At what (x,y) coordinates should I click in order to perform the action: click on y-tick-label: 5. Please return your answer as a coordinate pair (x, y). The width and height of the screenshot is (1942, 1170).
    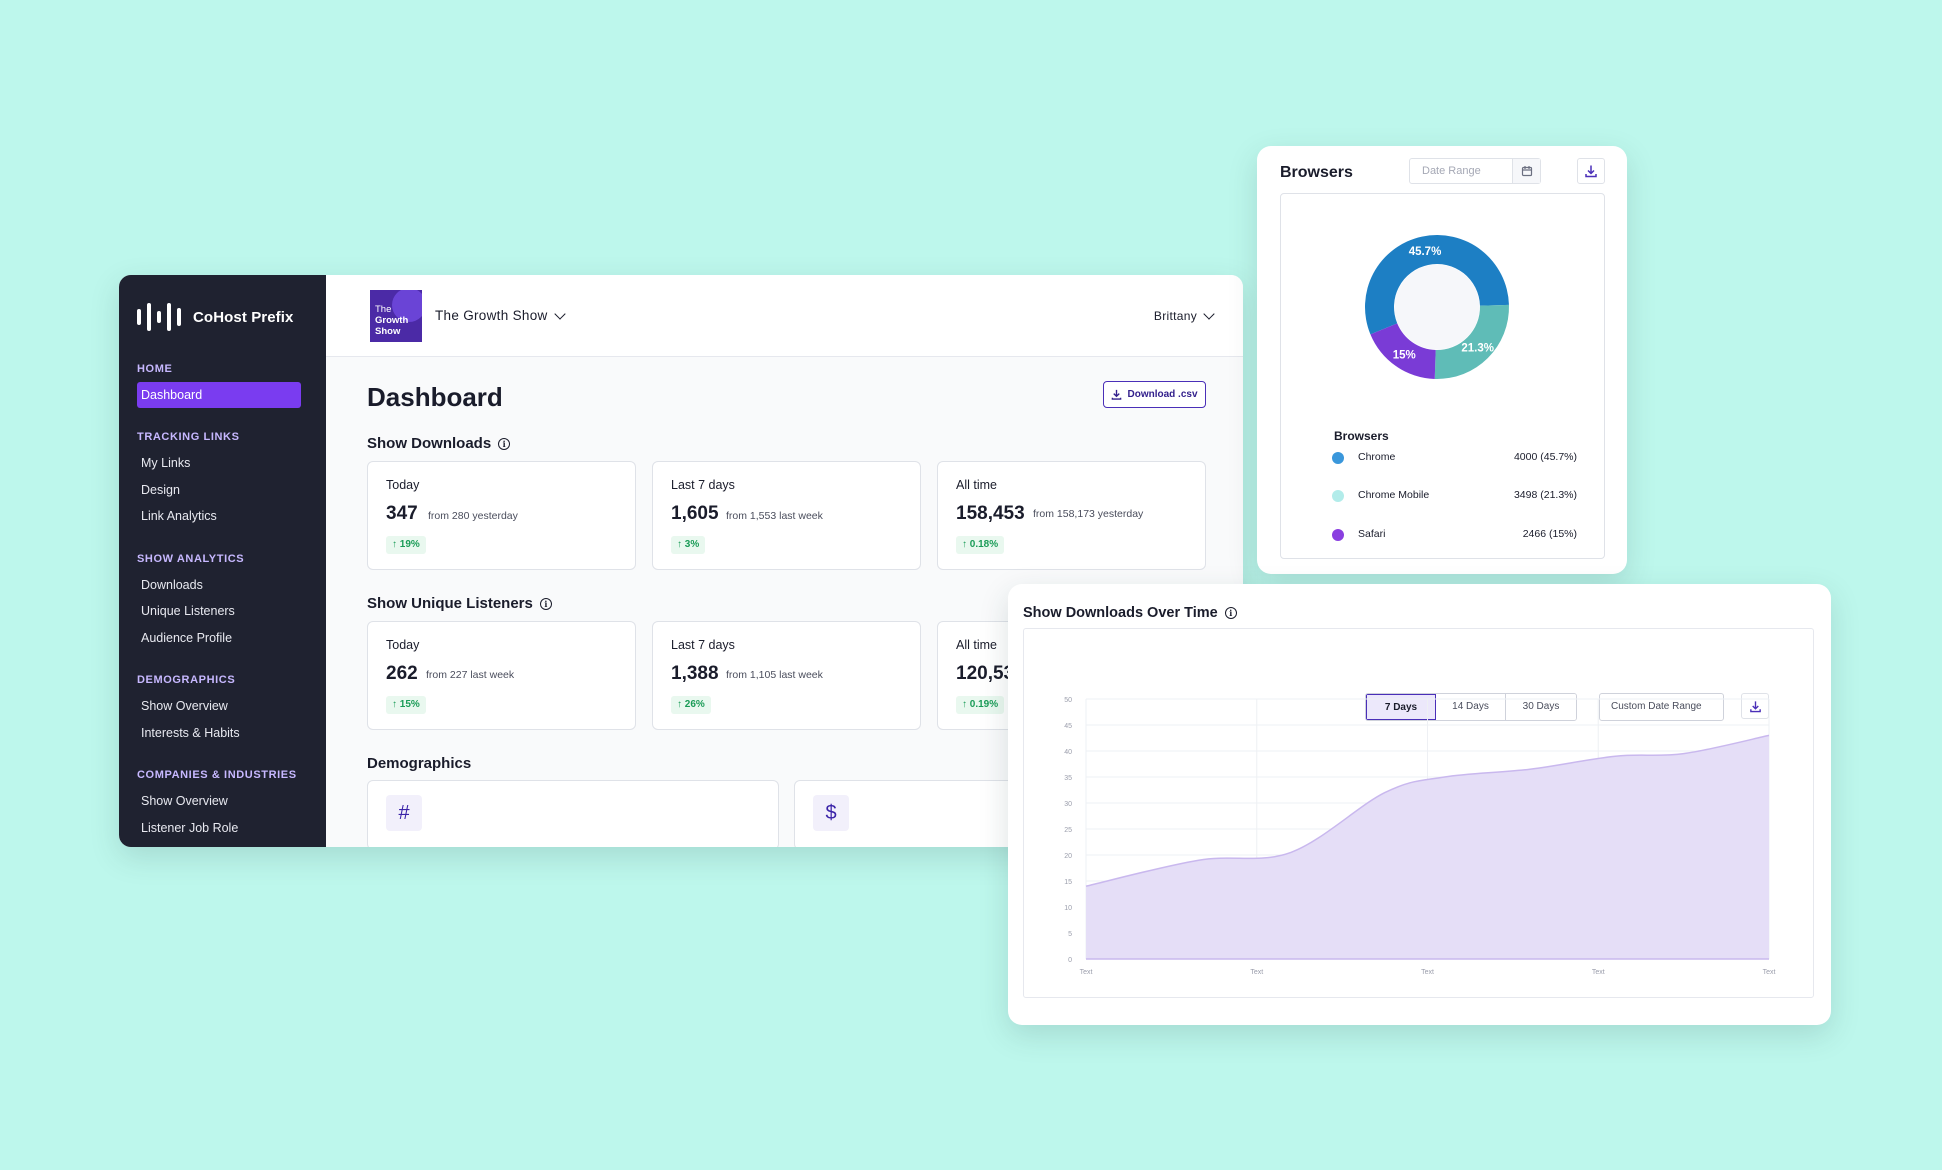
    Looking at the image, I should click on (1070, 934).